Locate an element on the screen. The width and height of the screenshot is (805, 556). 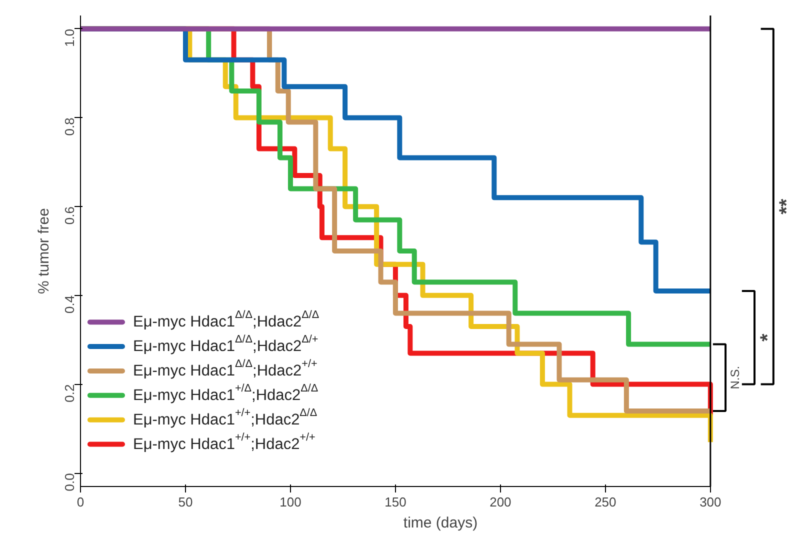
y-axis-title: % tumor free is located at coordinates (44, 251).